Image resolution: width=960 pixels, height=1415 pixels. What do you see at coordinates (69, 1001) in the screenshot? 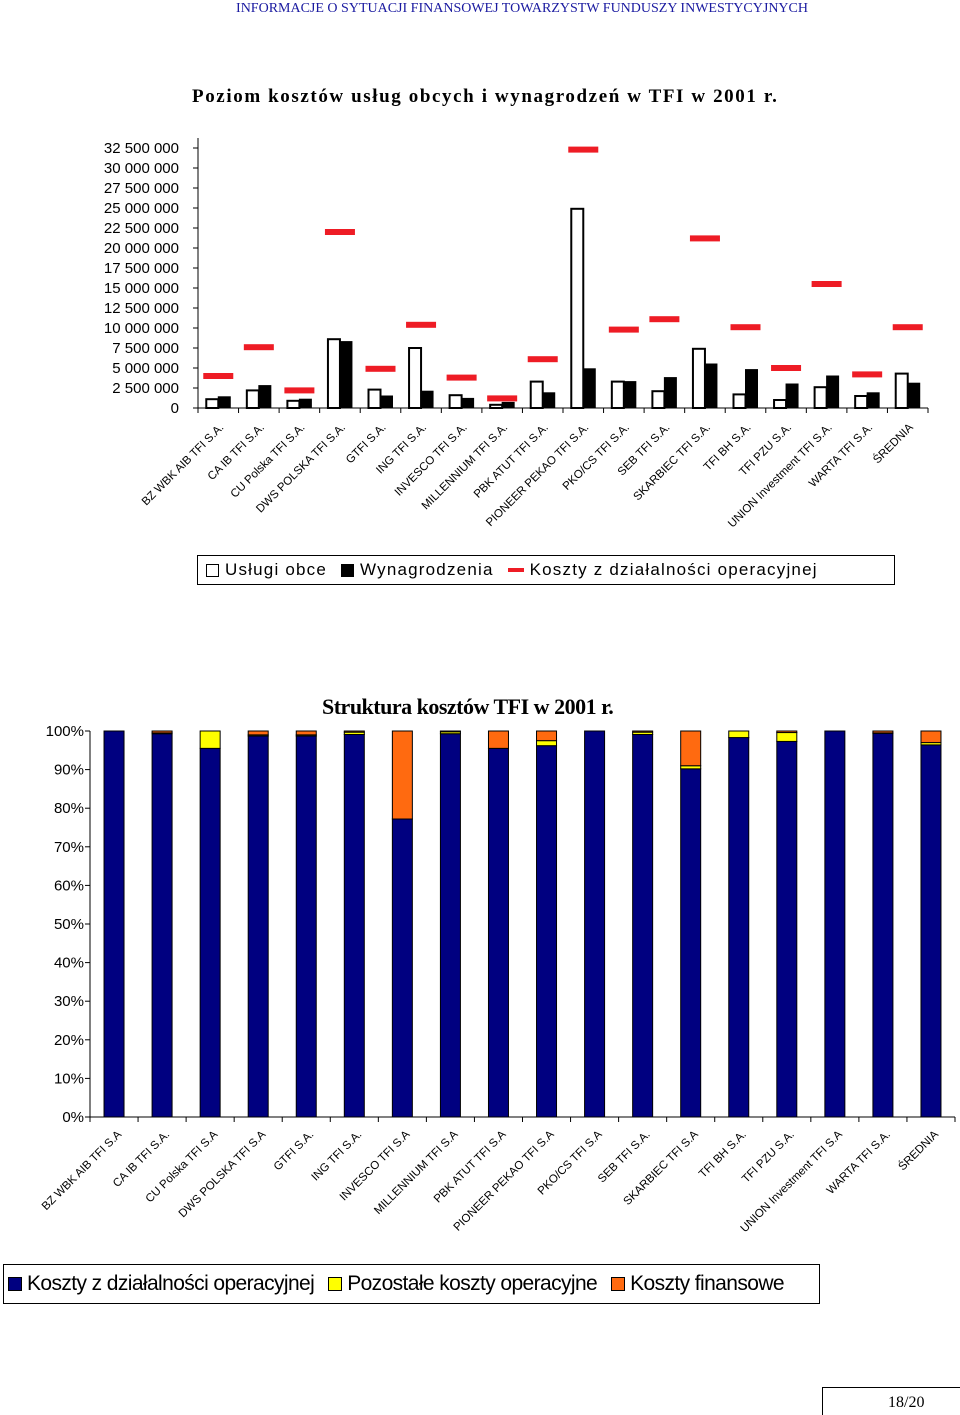
I see `chart2-y-tick-label: 30%` at bounding box center [69, 1001].